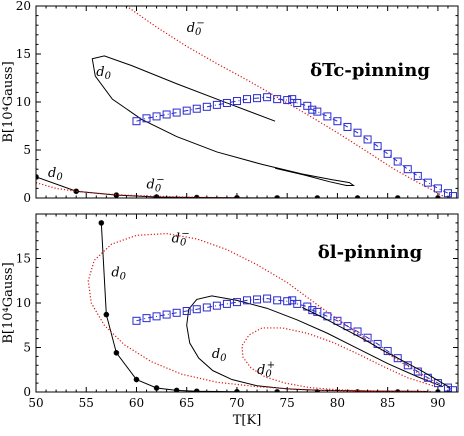 Image resolution: width=464 pixels, height=436 pixels. What do you see at coordinates (86, 403) in the screenshot?
I see `x-tick-label-1: 55` at bounding box center [86, 403].